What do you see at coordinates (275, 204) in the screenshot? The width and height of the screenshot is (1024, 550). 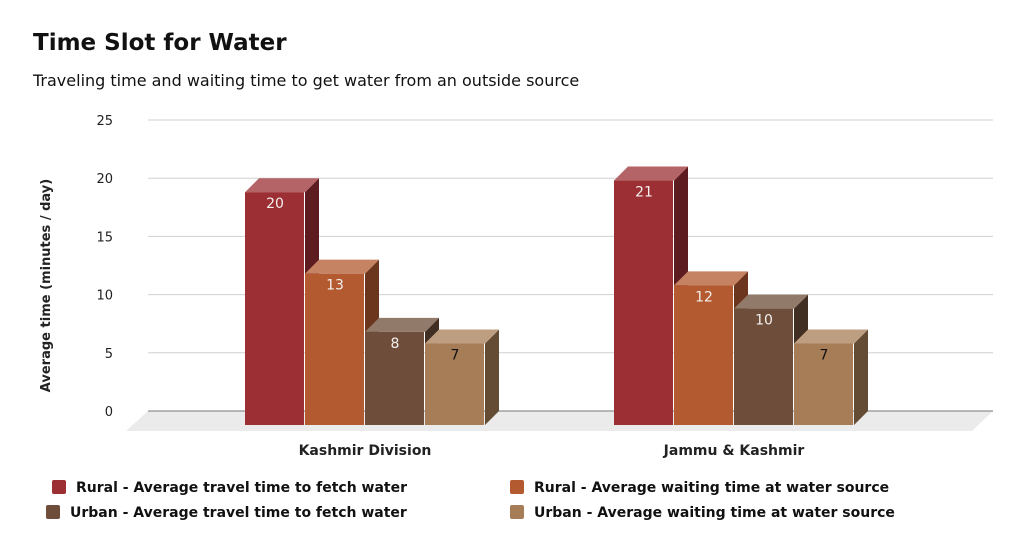 I see `data-label: 20` at bounding box center [275, 204].